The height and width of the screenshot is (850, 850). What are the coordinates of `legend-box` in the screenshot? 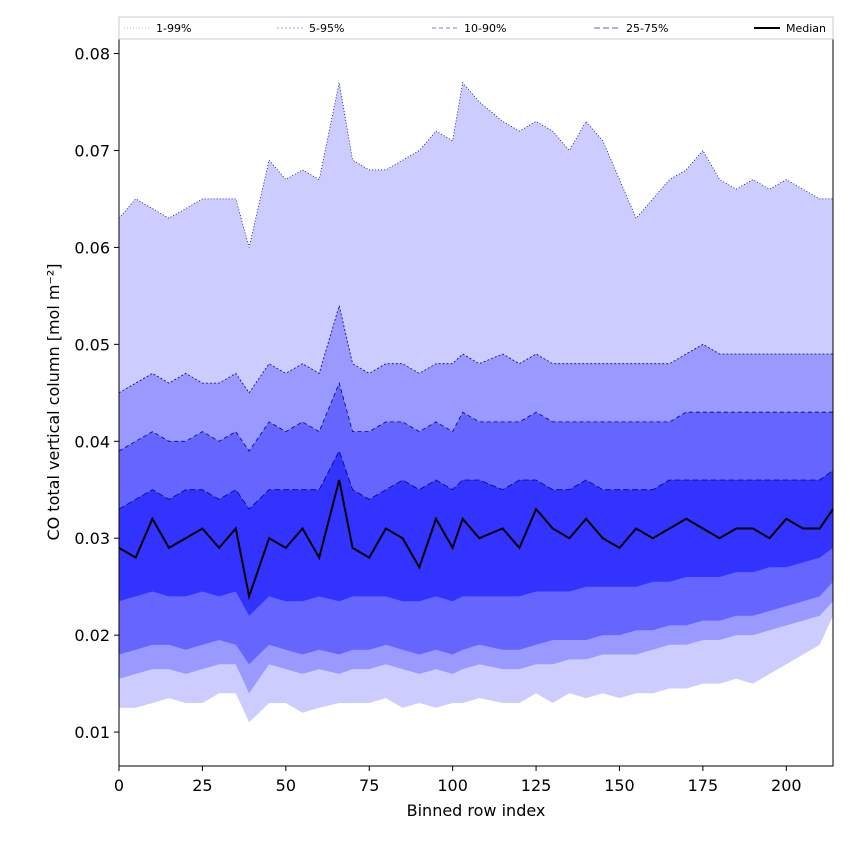 It's located at (476, 28).